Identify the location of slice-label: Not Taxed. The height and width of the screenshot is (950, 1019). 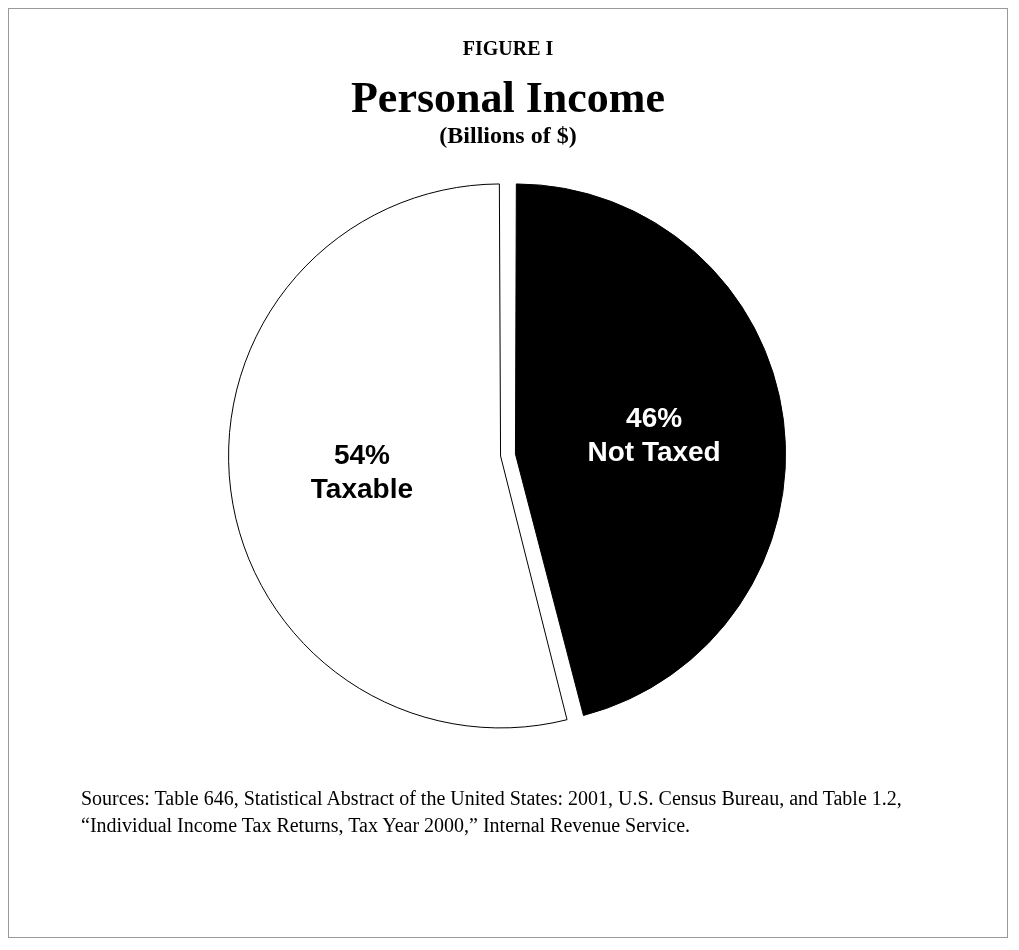
(654, 452).